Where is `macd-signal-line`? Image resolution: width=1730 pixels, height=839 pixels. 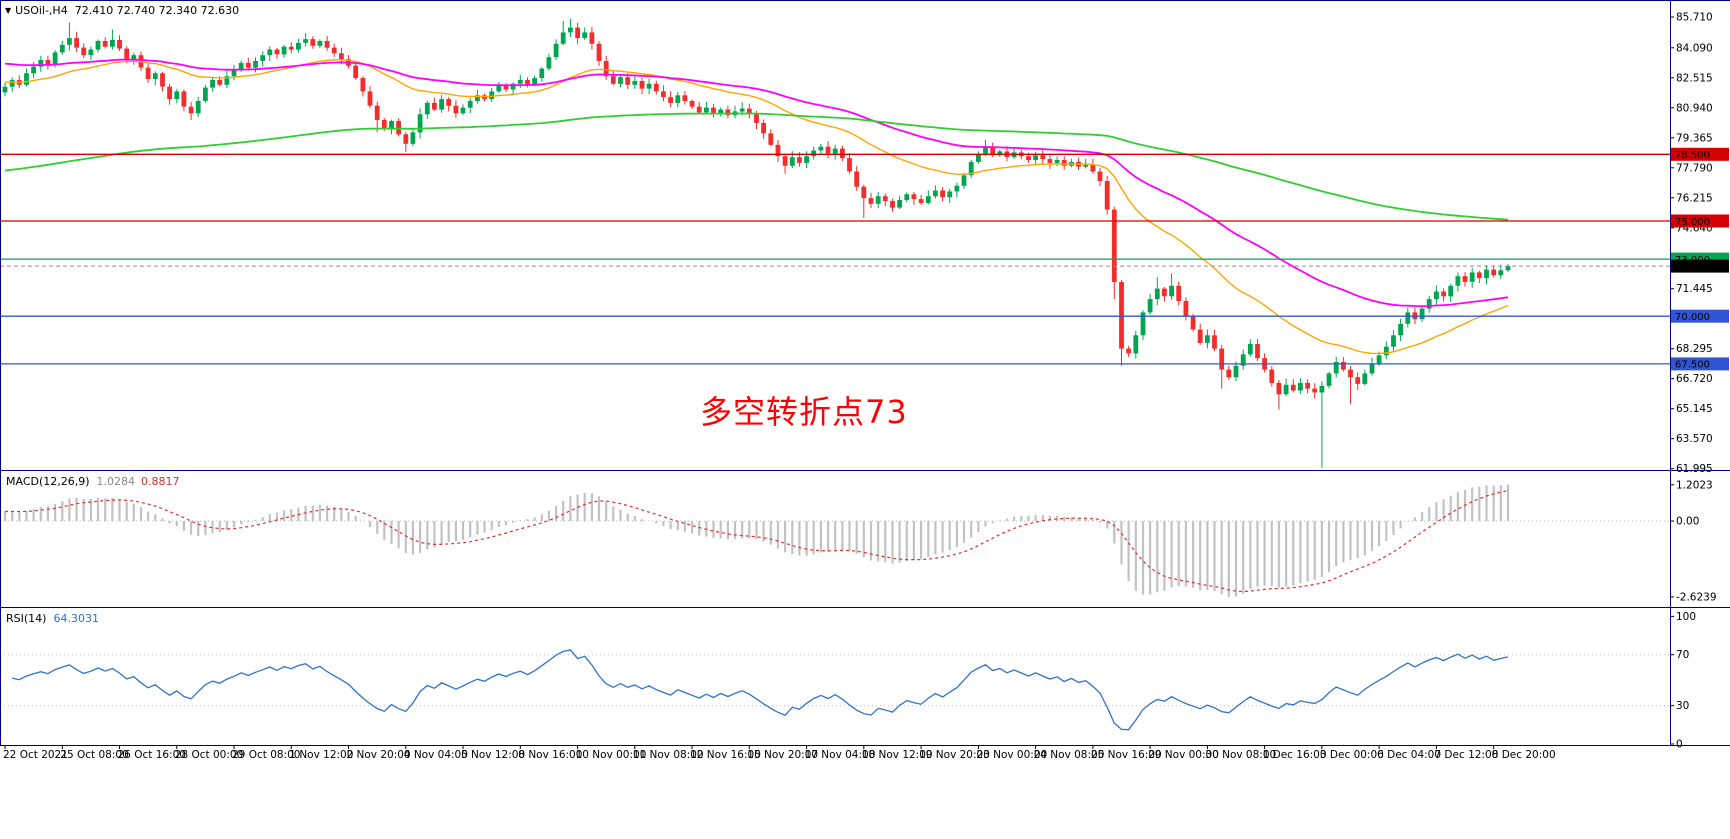
macd-signal-line is located at coordinates (757, 541).